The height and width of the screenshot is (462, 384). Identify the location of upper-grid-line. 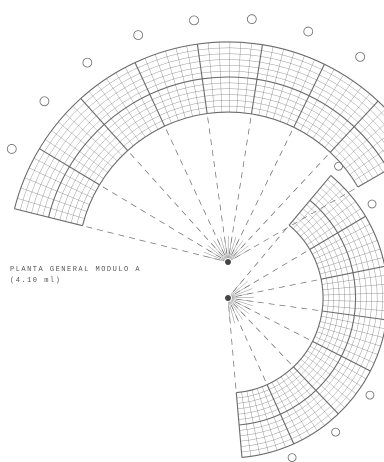
(362, 144).